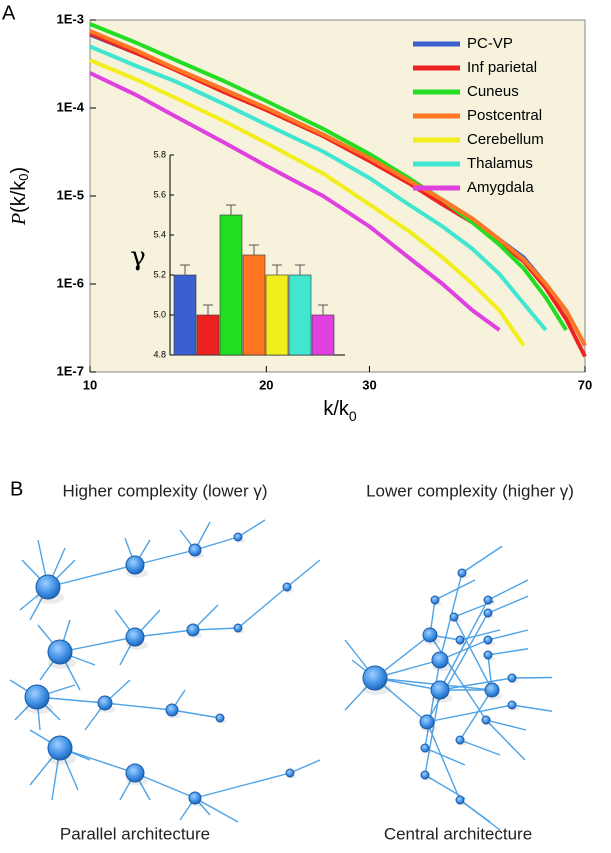 The height and width of the screenshot is (853, 611). Describe the element at coordinates (135, 833) in the screenshot. I see `diagram-caption: Parallel architecture` at that location.